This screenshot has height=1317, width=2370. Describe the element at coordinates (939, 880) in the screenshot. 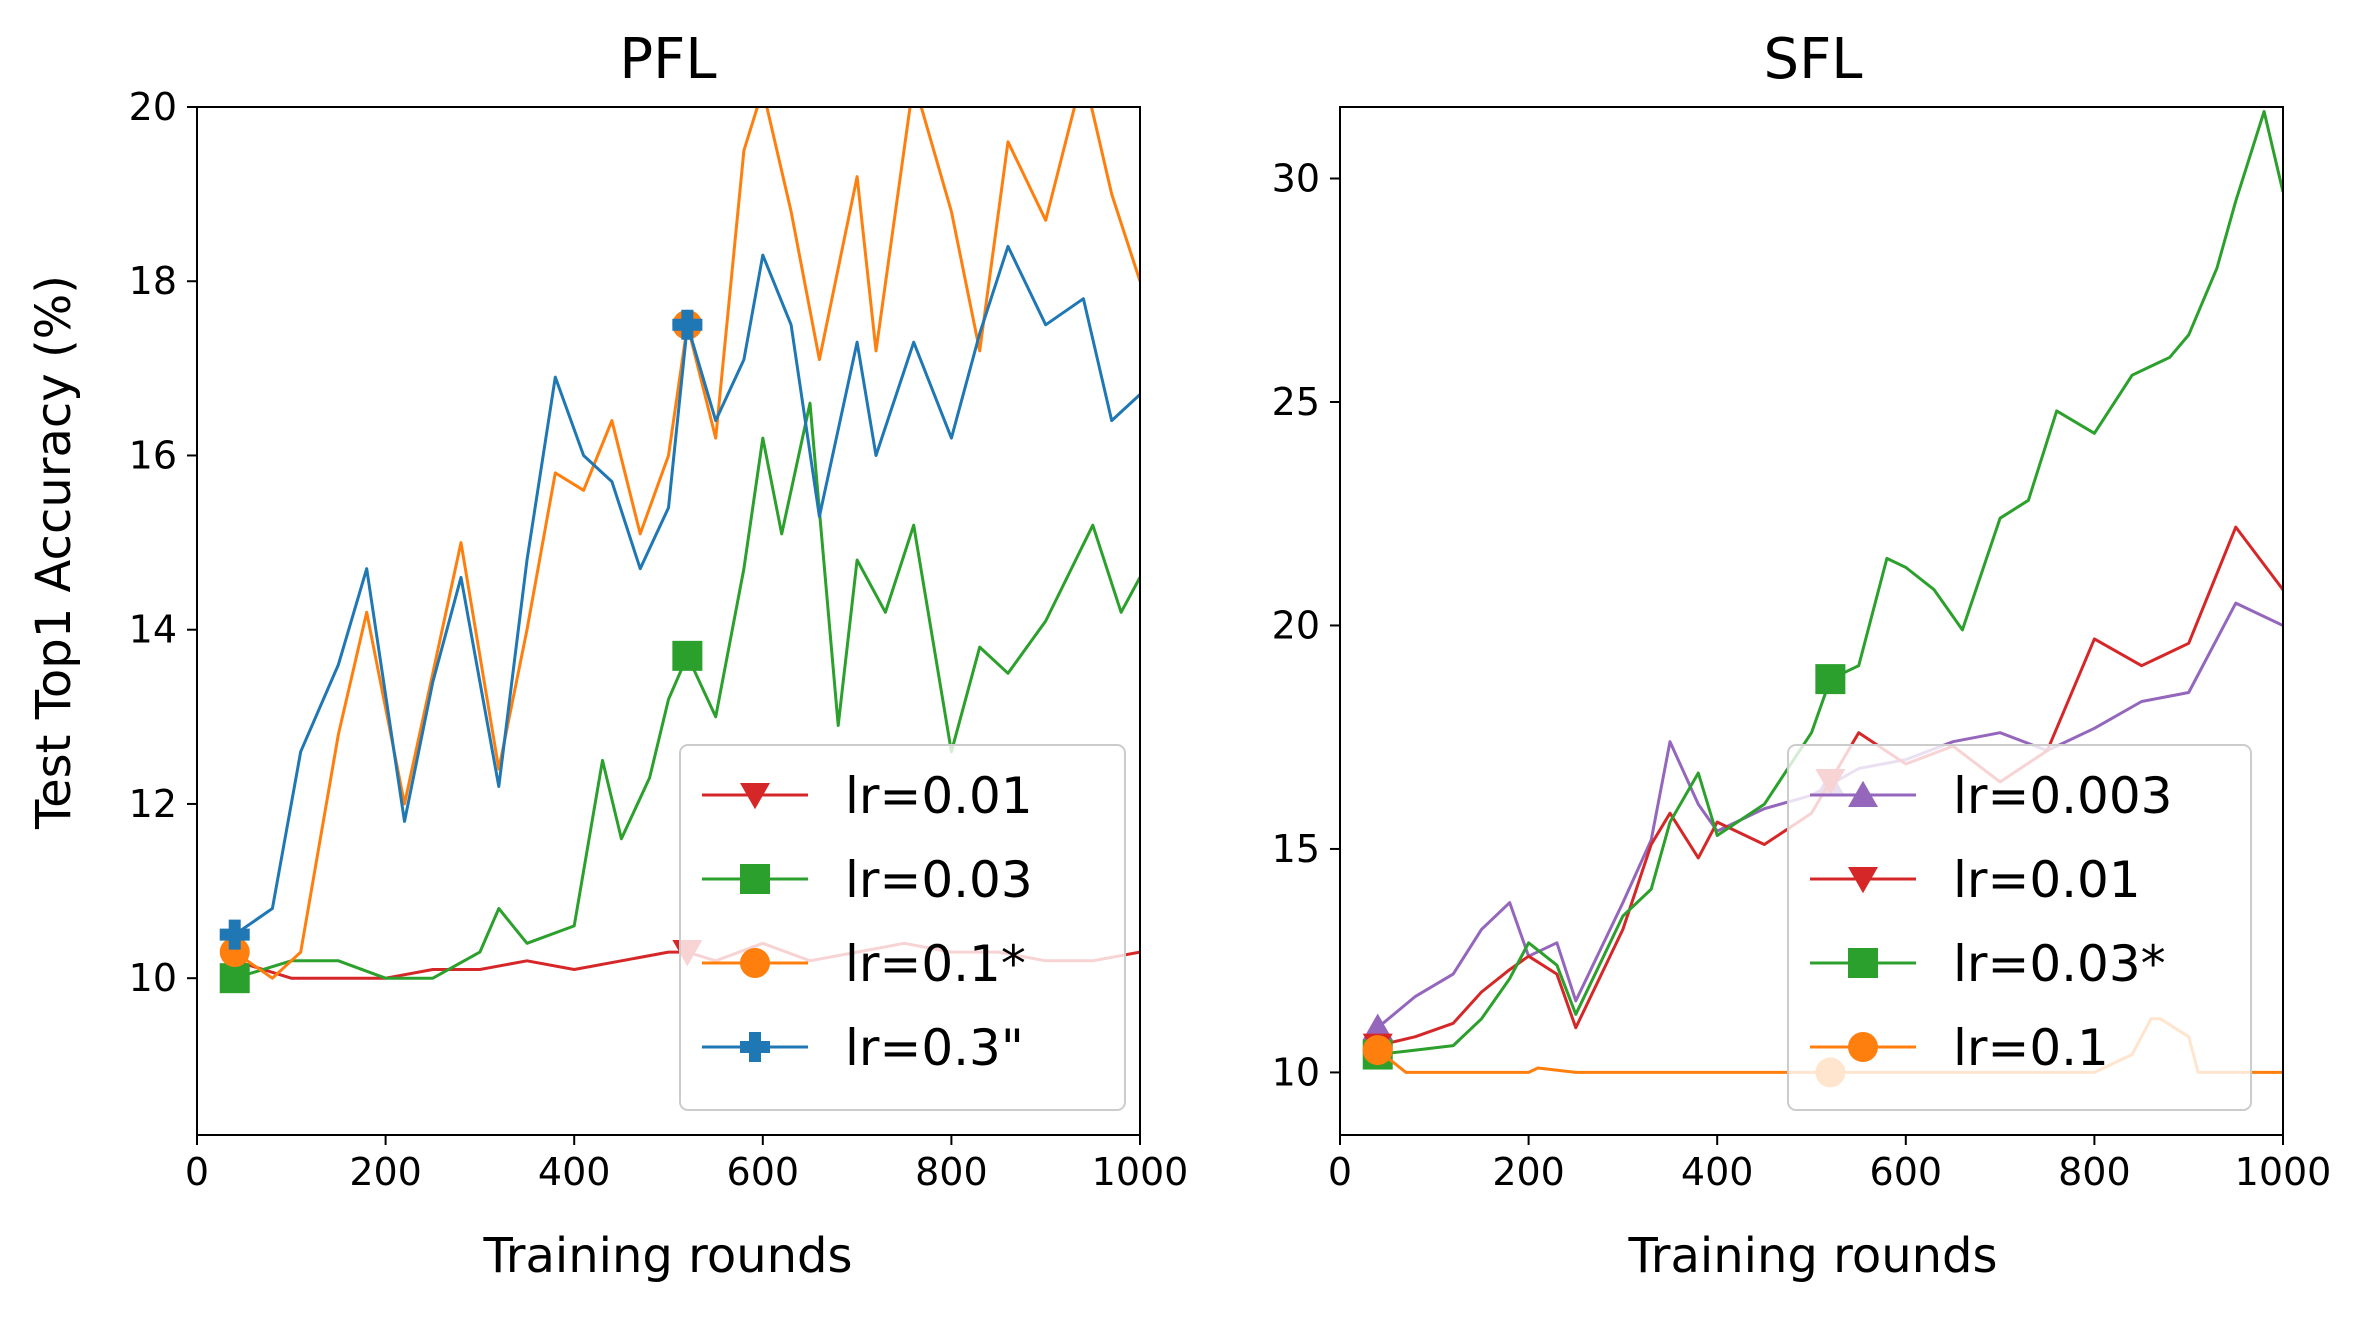

I see `pfl-legend-label-1: lr=0.03` at that location.